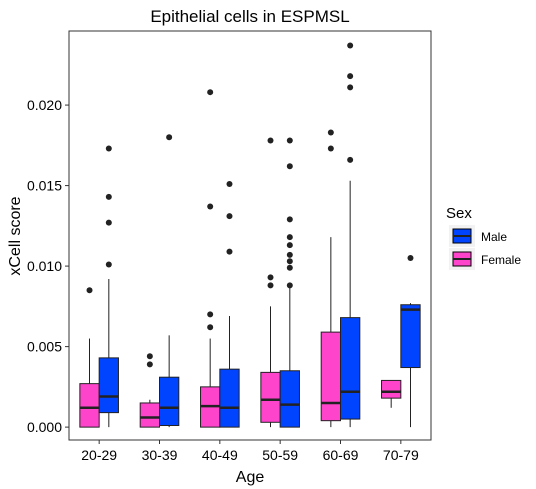  Describe the element at coordinates (494, 237) in the screenshot. I see `legend-label-male: Male` at that location.